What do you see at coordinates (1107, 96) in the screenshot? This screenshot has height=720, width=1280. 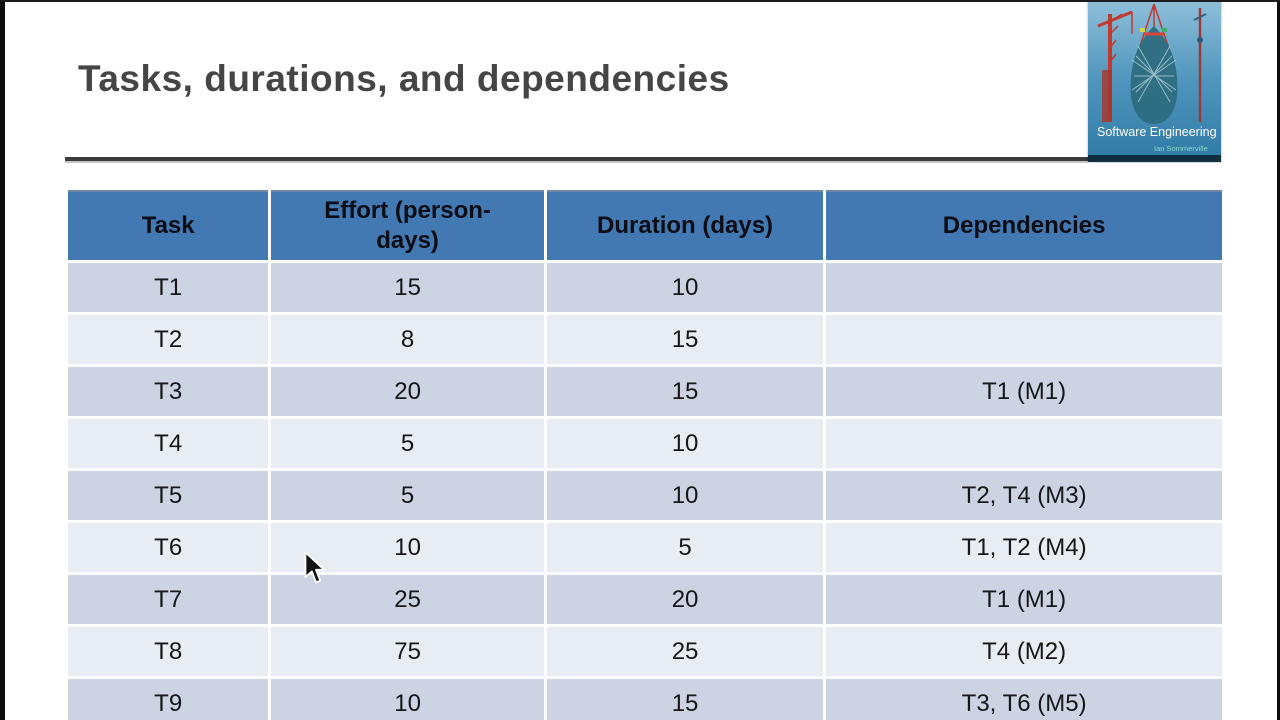 I see `crane-base` at bounding box center [1107, 96].